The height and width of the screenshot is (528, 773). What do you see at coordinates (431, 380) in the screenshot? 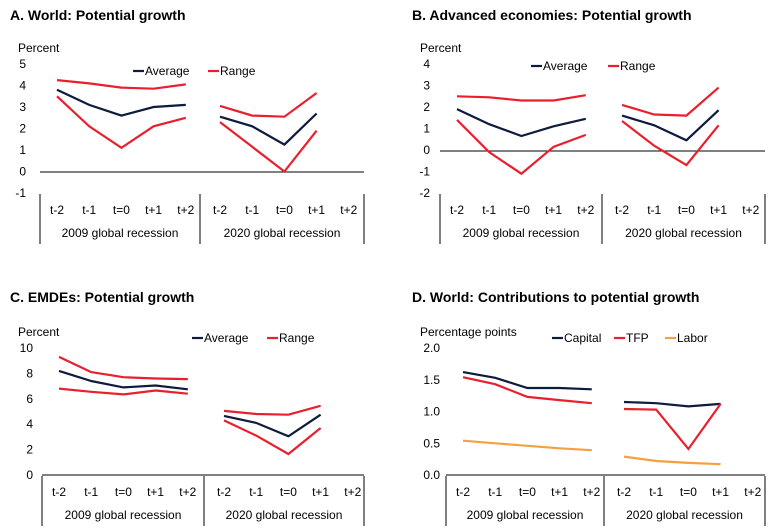
I see `y-tick-label: 1.5` at bounding box center [431, 380].